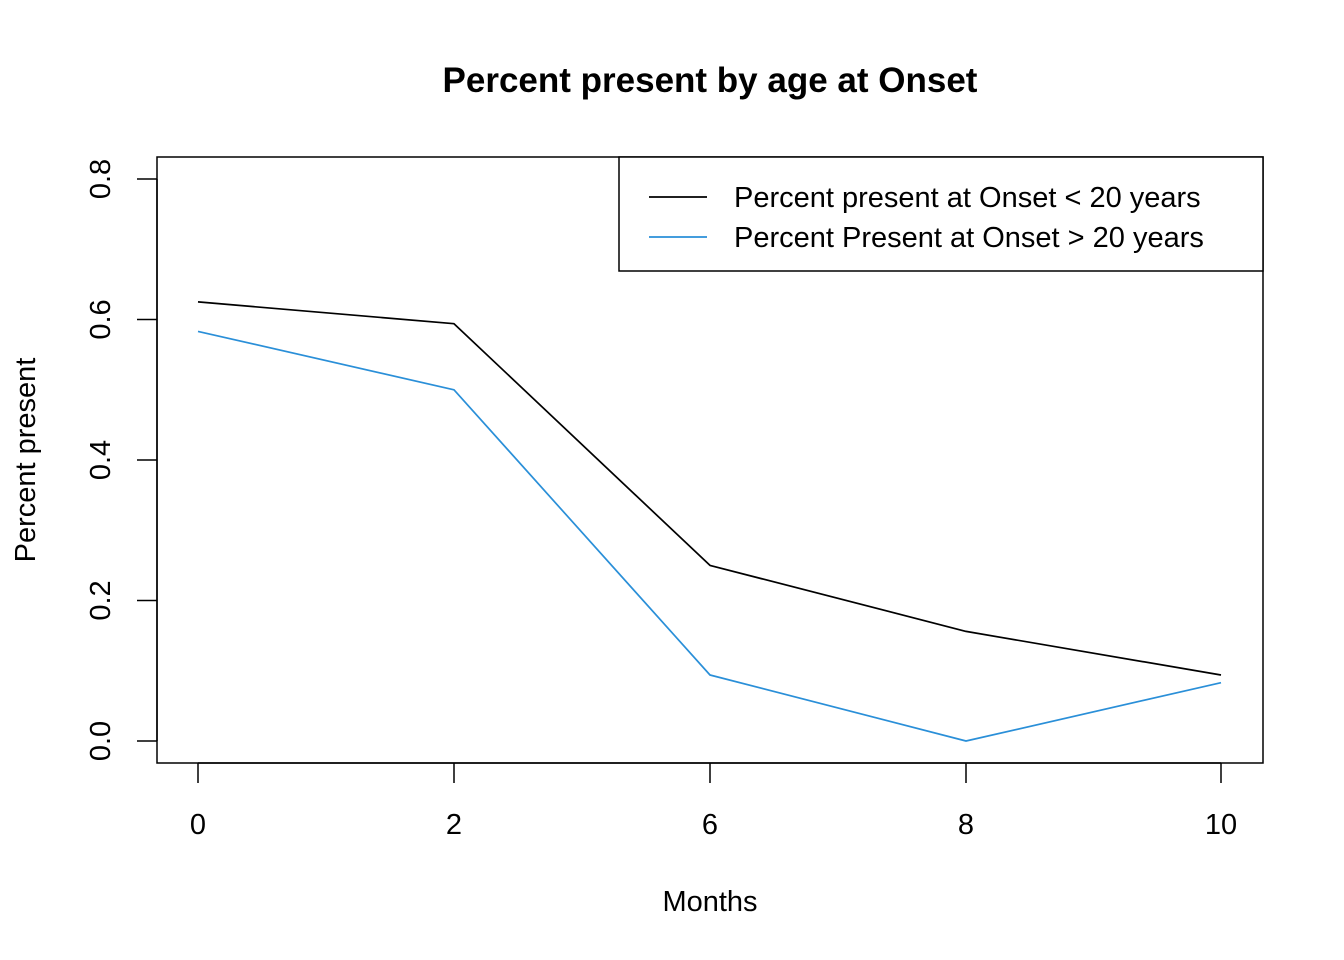  I want to click on y-tick-label: 0.2, so click(101, 600).